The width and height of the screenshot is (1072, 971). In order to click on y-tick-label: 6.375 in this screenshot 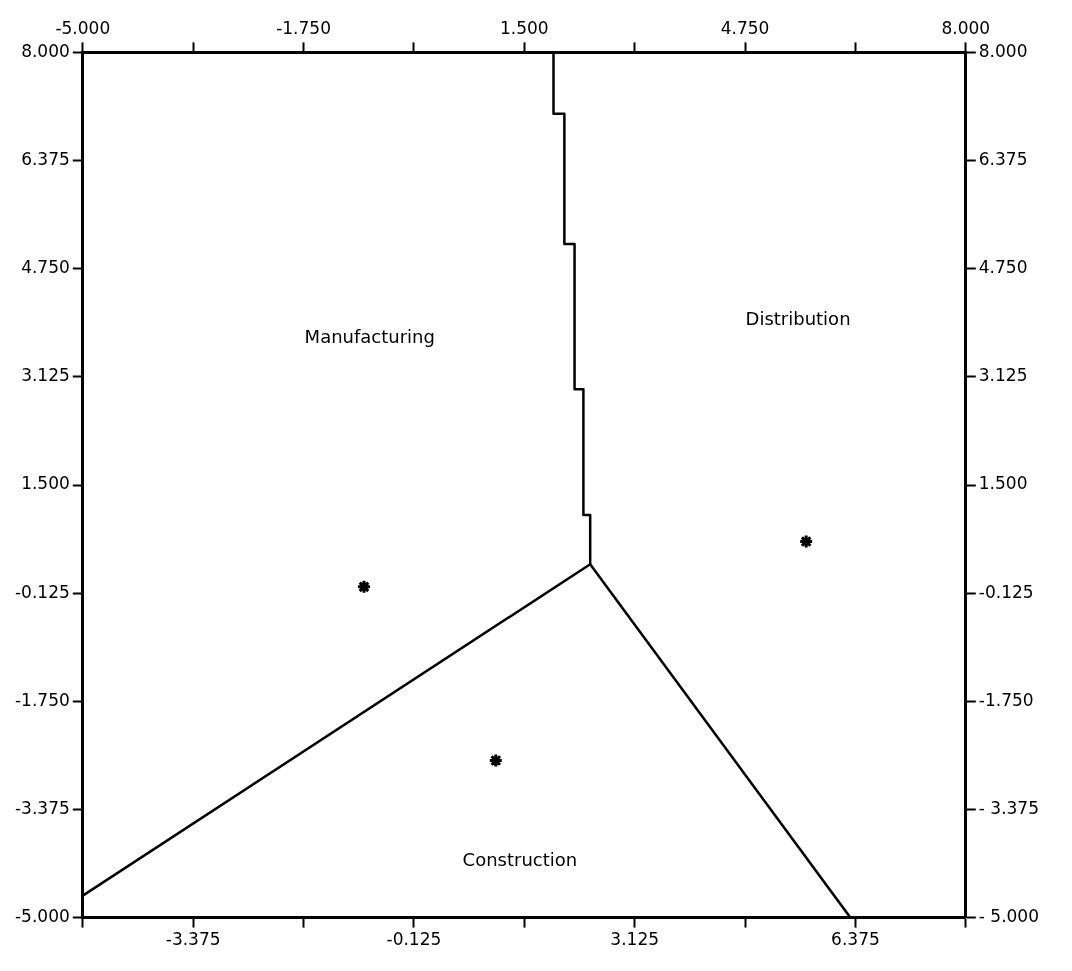, I will do `click(45, 158)`.